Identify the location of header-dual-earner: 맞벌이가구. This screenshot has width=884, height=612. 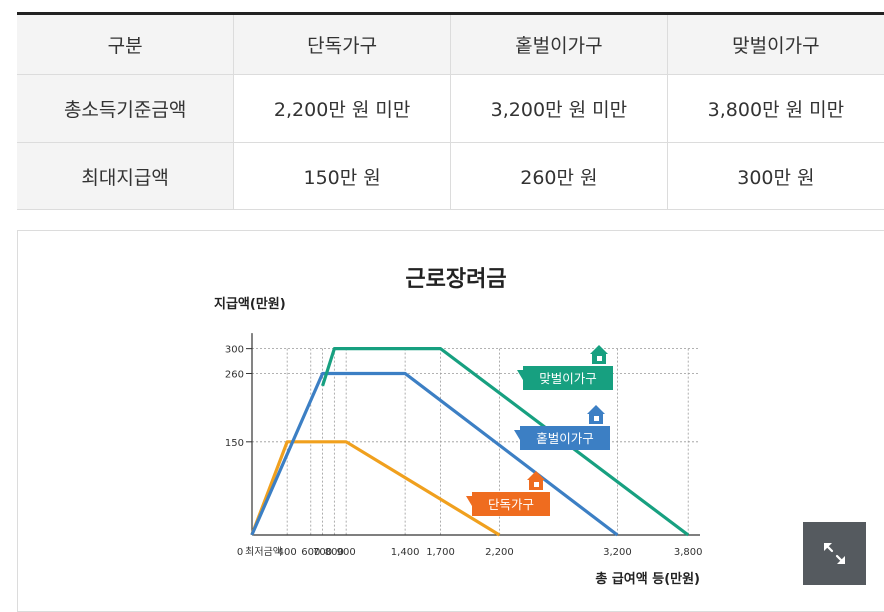
(775, 44).